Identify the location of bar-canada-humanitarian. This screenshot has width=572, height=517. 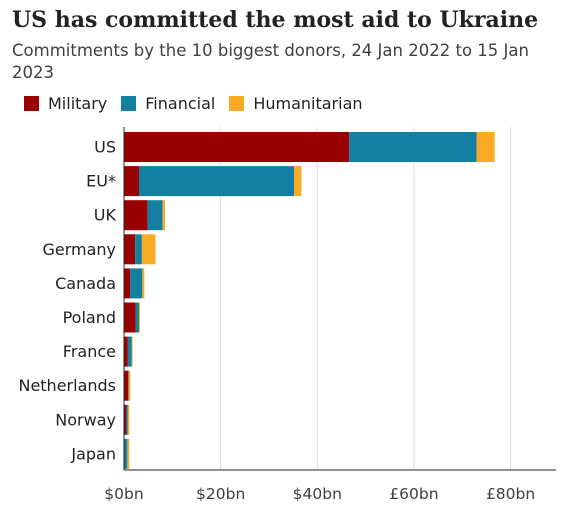
(143, 283).